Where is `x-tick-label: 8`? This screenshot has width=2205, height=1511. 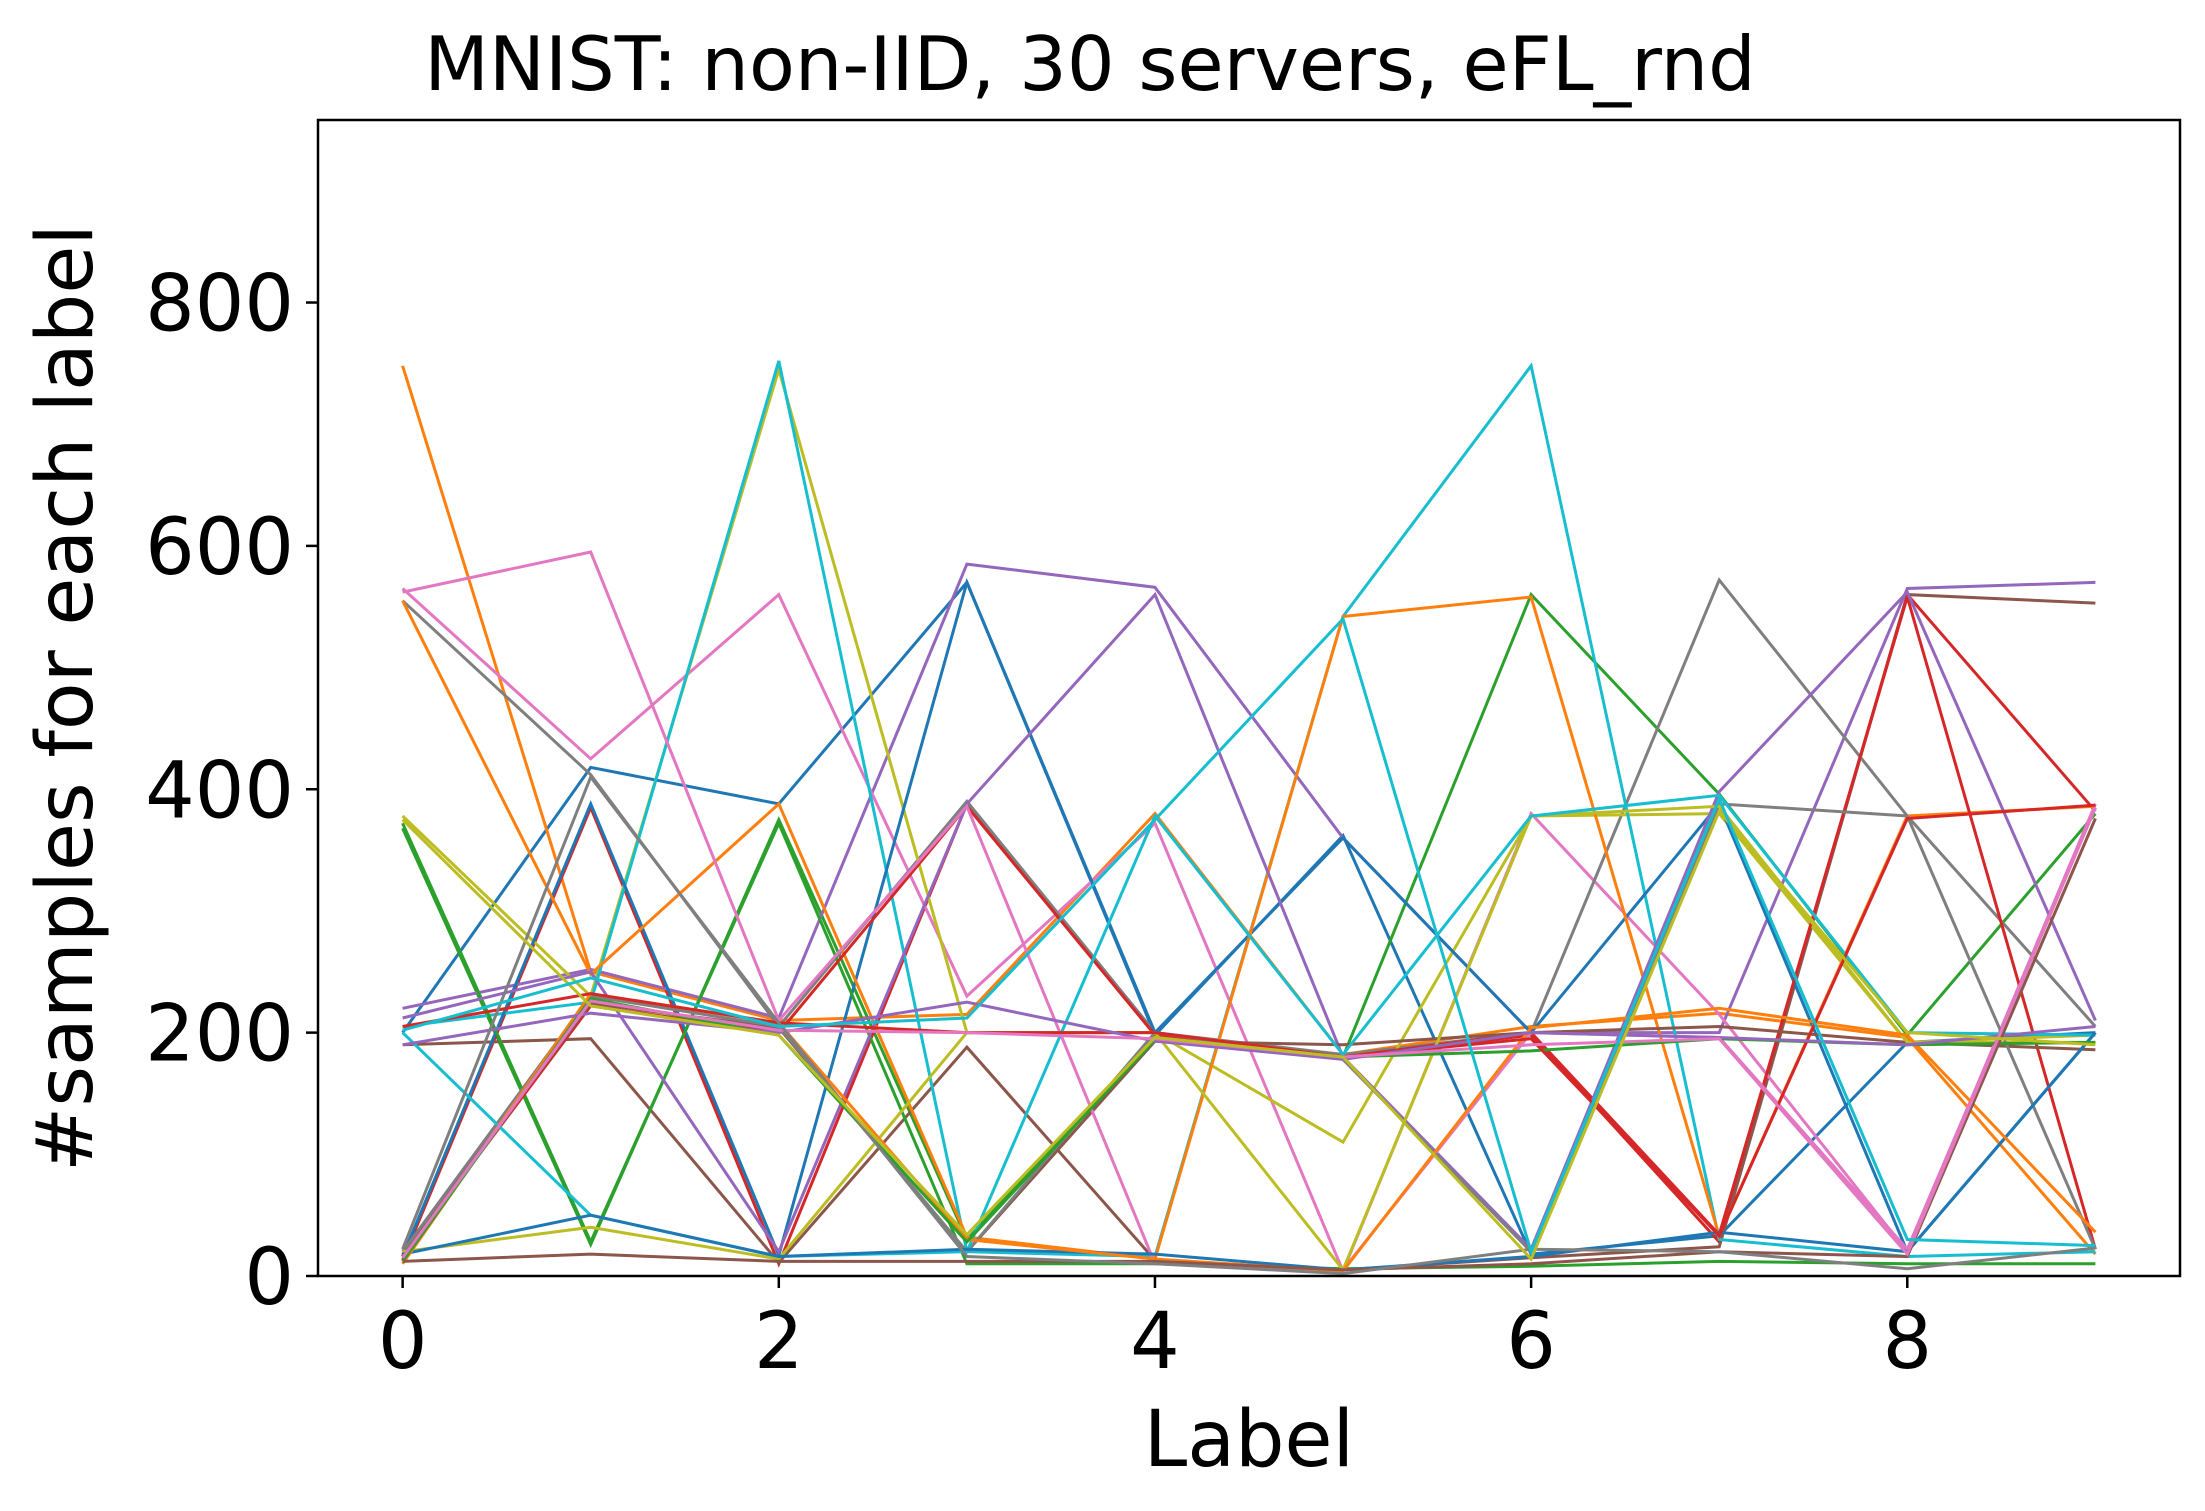
x-tick-label: 8 is located at coordinates (1907, 1342).